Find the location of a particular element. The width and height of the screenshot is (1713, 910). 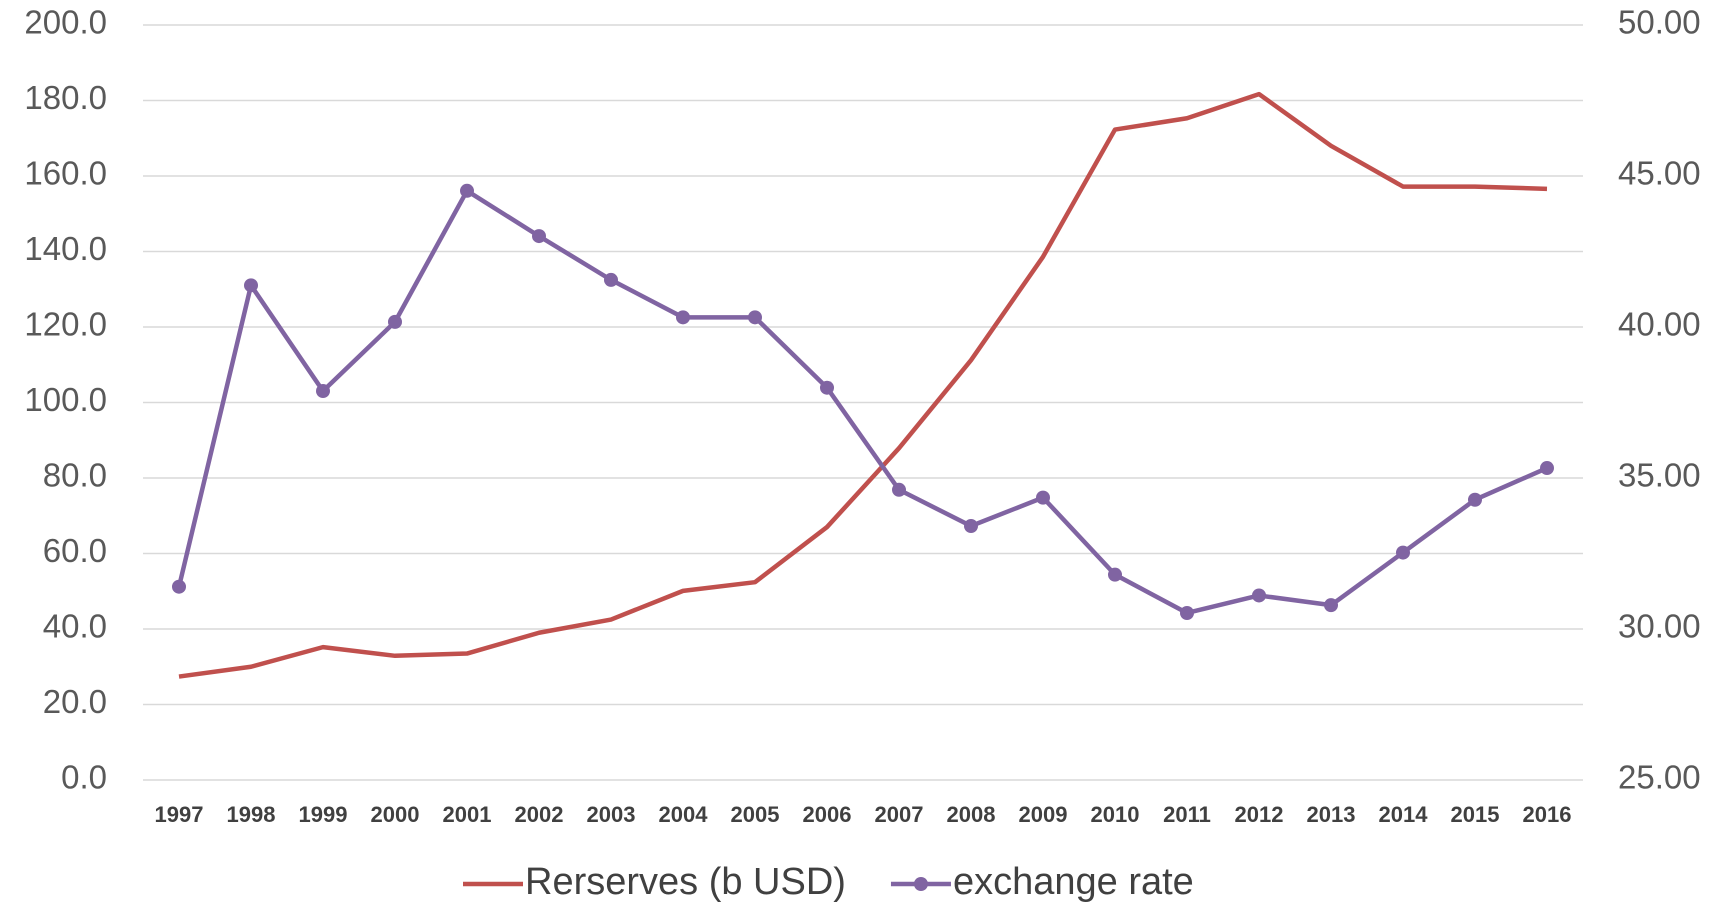

legend-label: exchange rate is located at coordinates (1073, 882).